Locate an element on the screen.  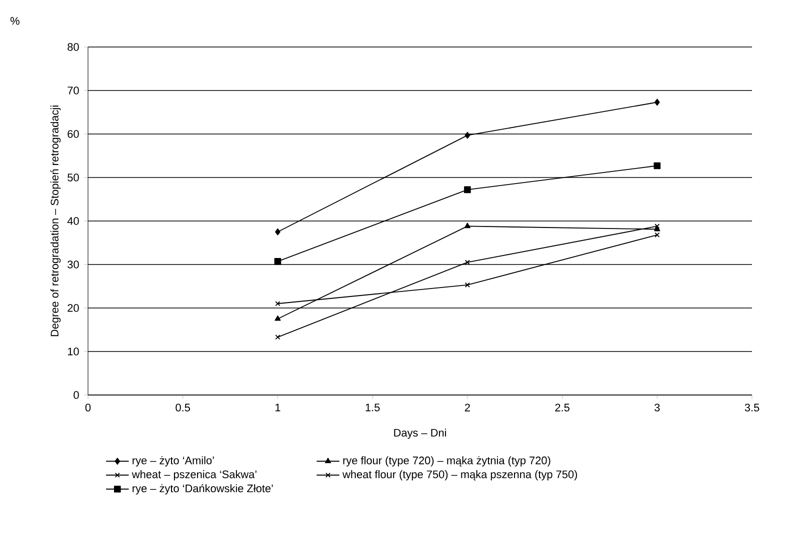
x-tick-label: 1.5 is located at coordinates (373, 408).